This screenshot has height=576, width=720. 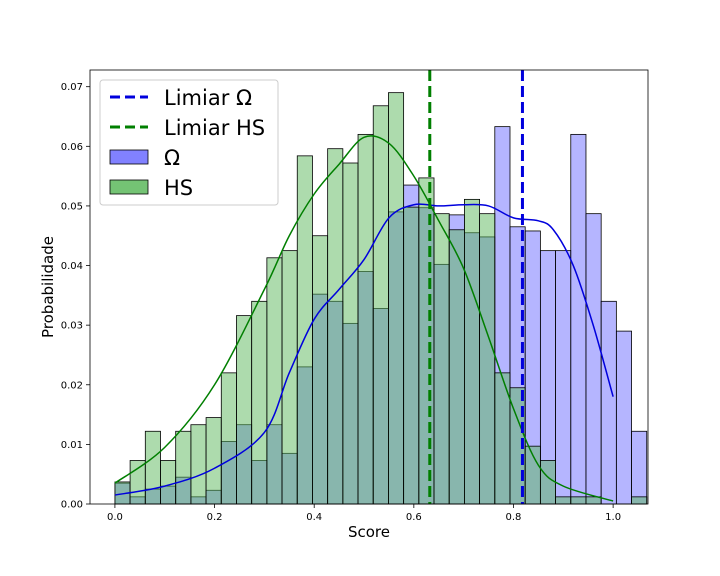 I want to click on y-tick-label: 0.04, so click(x=72, y=266).